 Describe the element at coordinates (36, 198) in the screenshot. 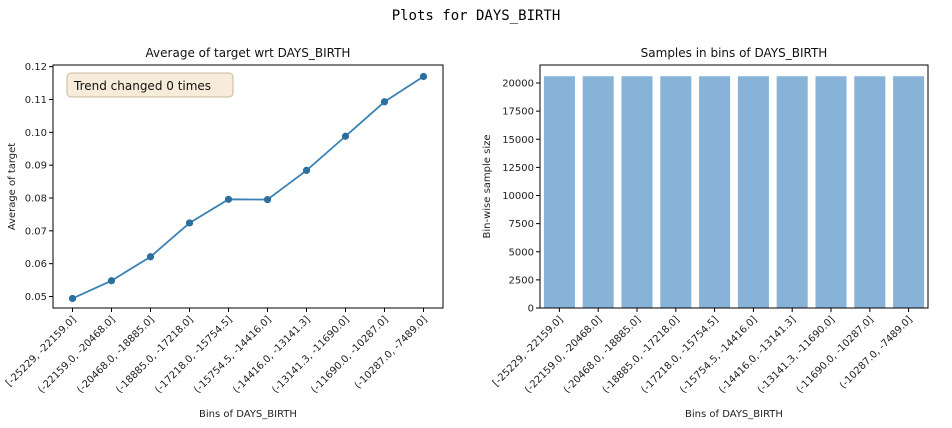

I see `y-tick-label: 0.08` at that location.